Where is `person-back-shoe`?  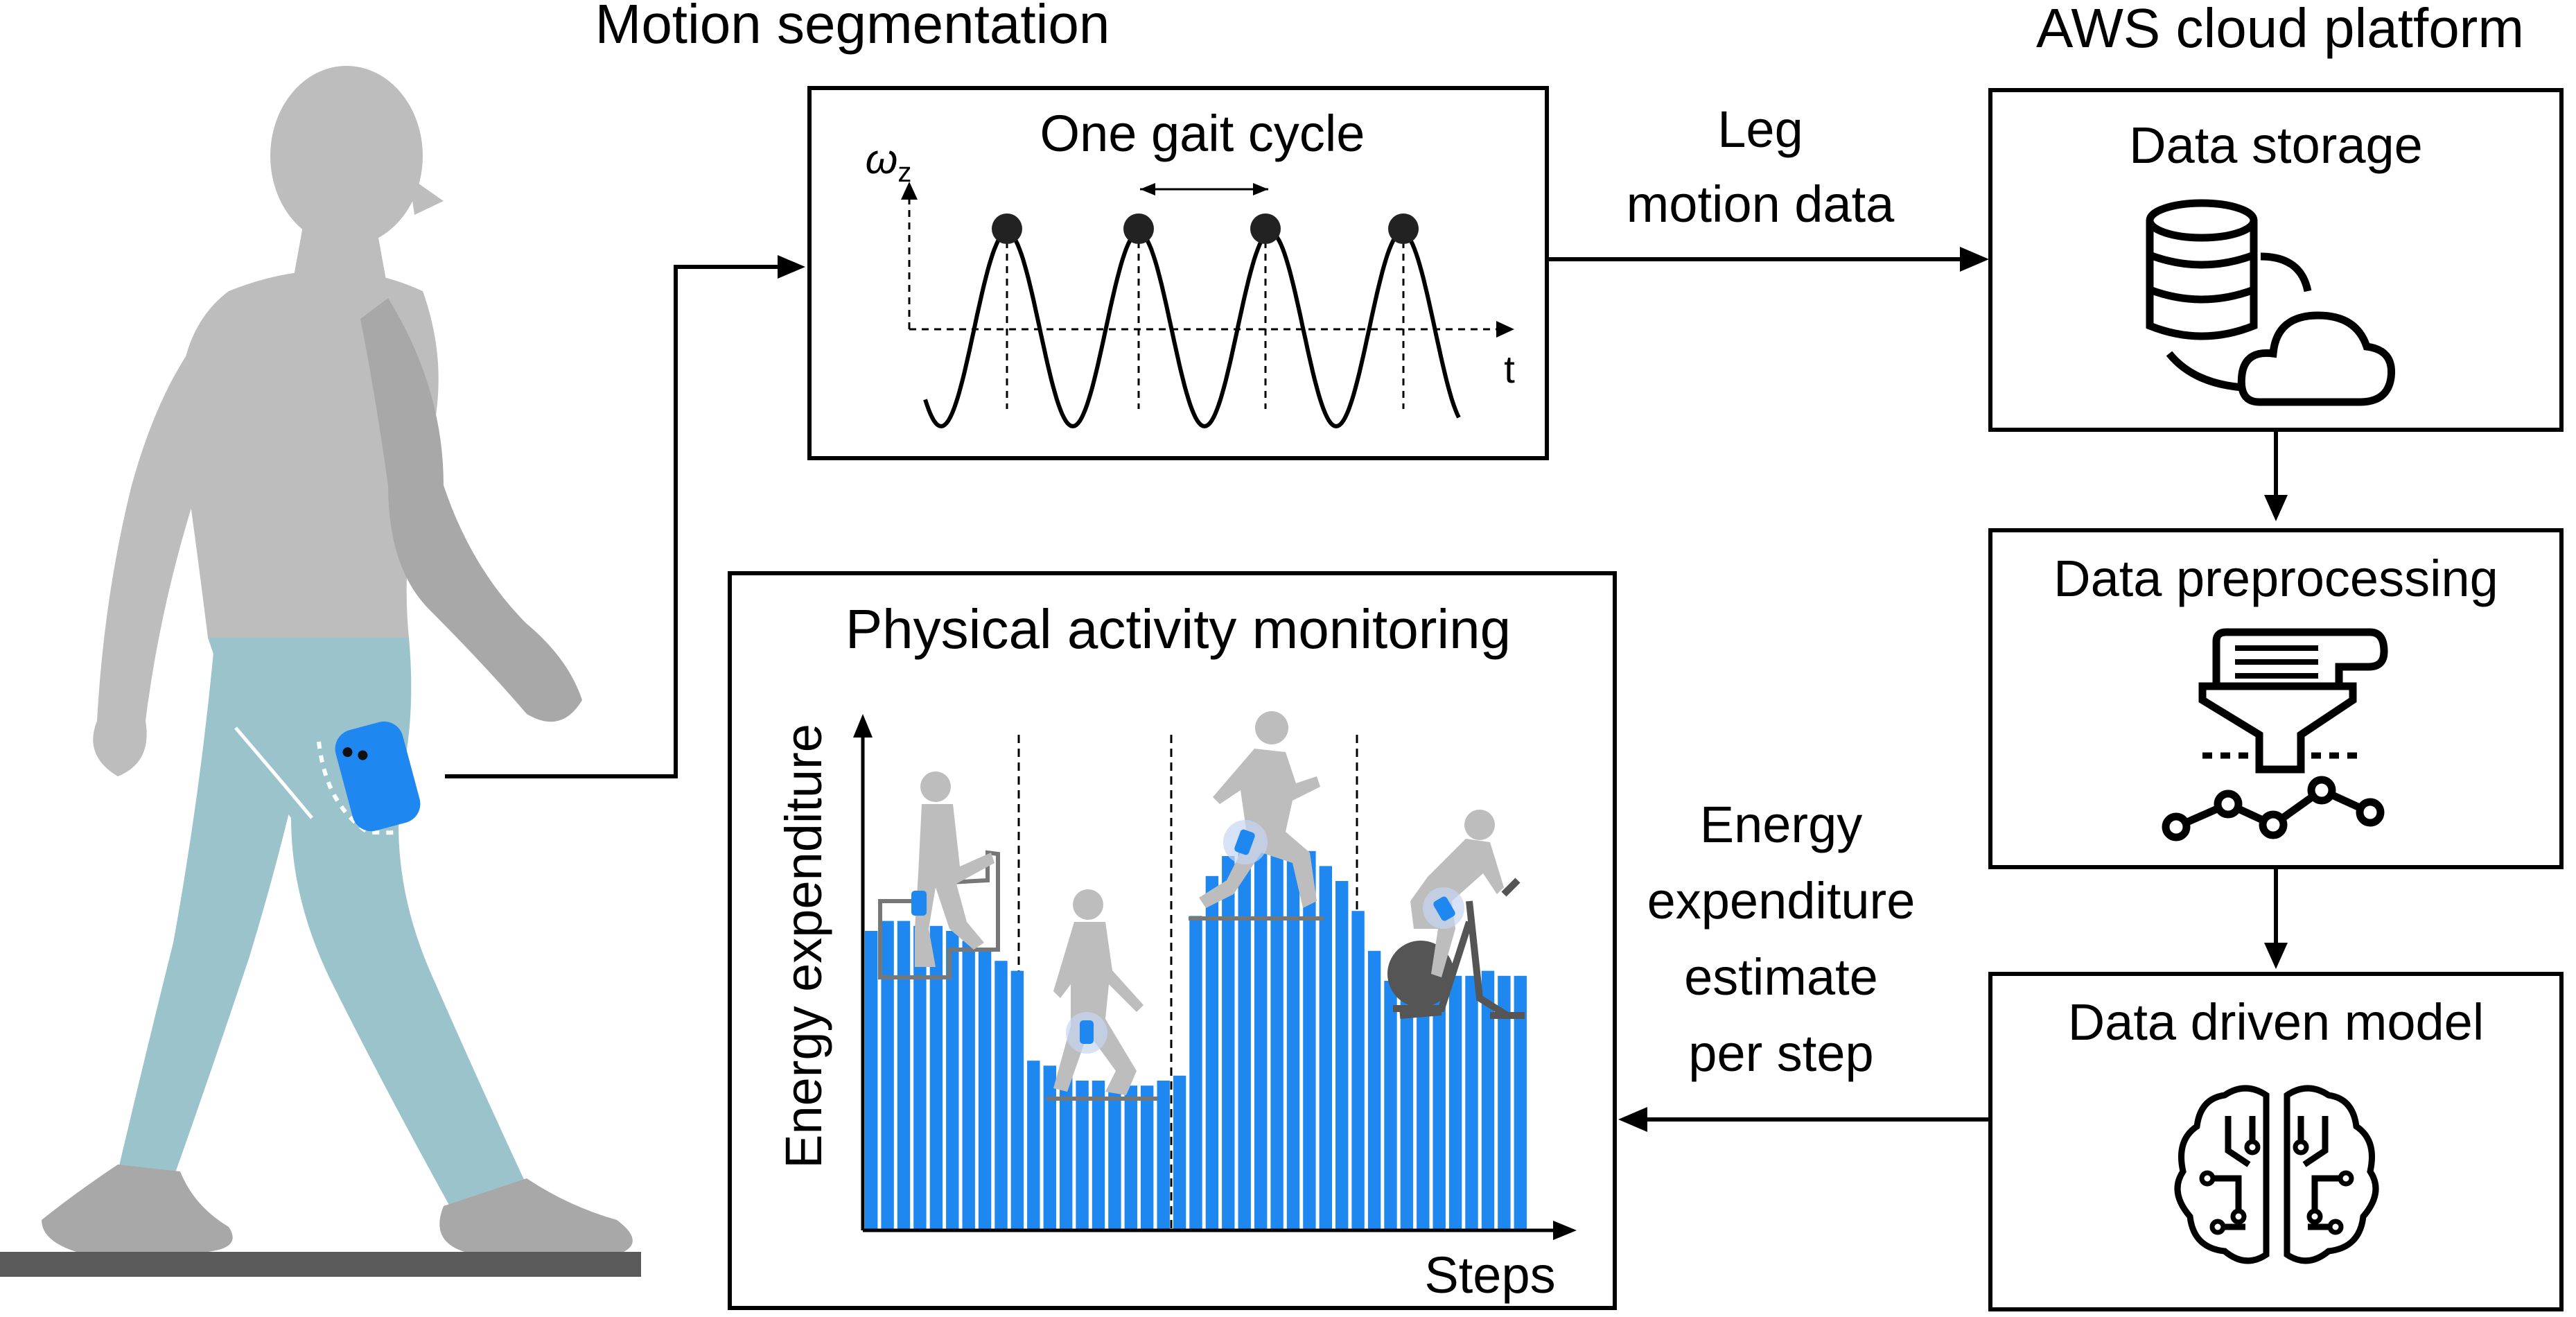 person-back-shoe is located at coordinates (137, 1208).